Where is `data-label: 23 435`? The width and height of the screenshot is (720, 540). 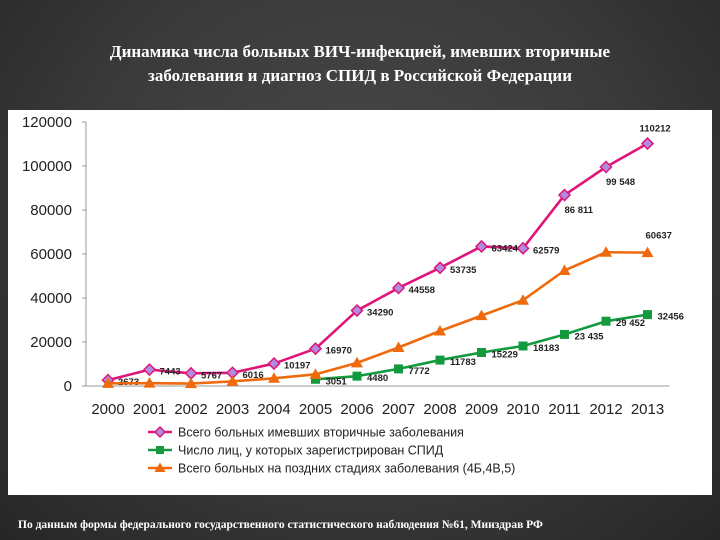
data-label: 23 435 is located at coordinates (590, 336).